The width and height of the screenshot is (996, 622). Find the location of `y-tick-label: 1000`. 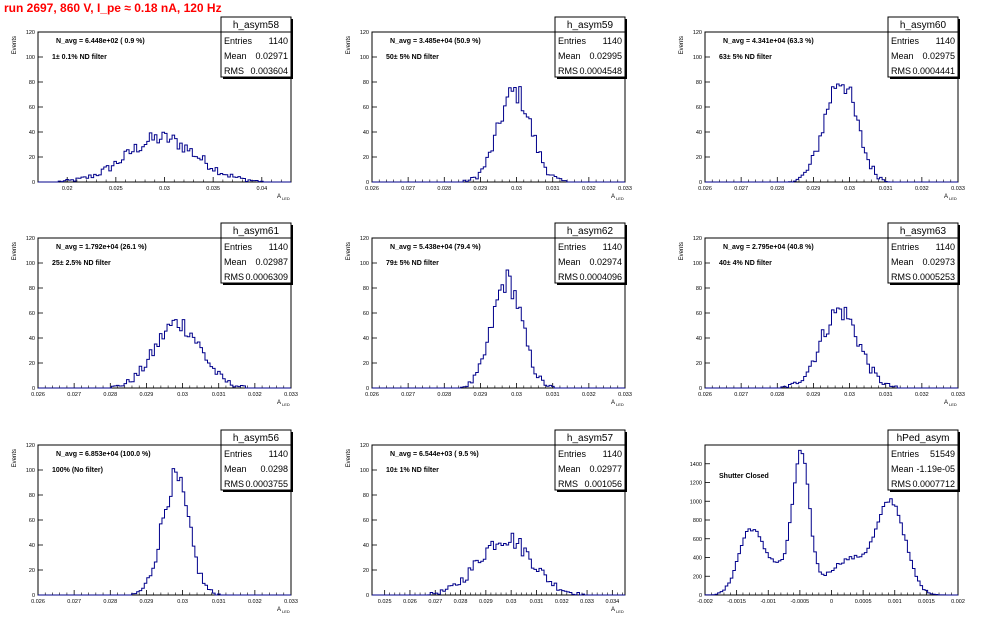

y-tick-label: 1000 is located at coordinates (696, 502).